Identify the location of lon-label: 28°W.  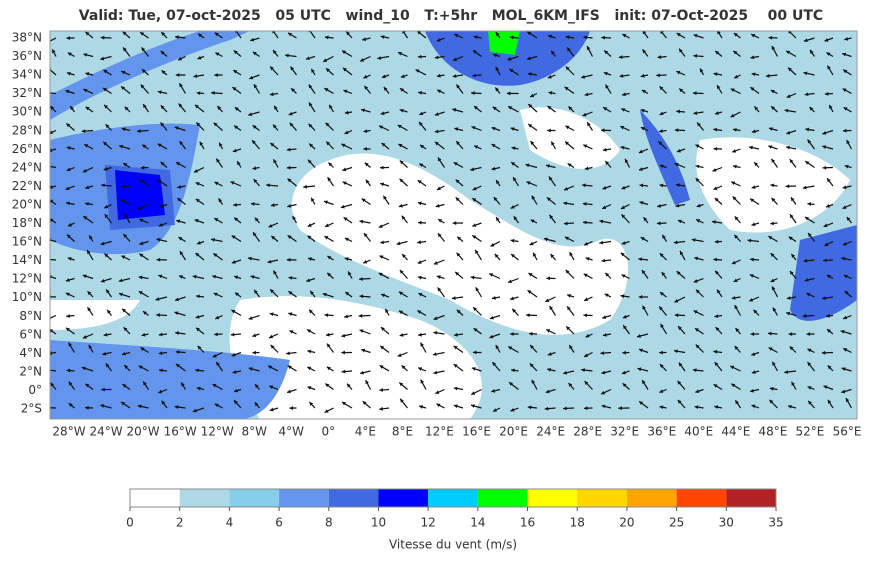
(68, 432).